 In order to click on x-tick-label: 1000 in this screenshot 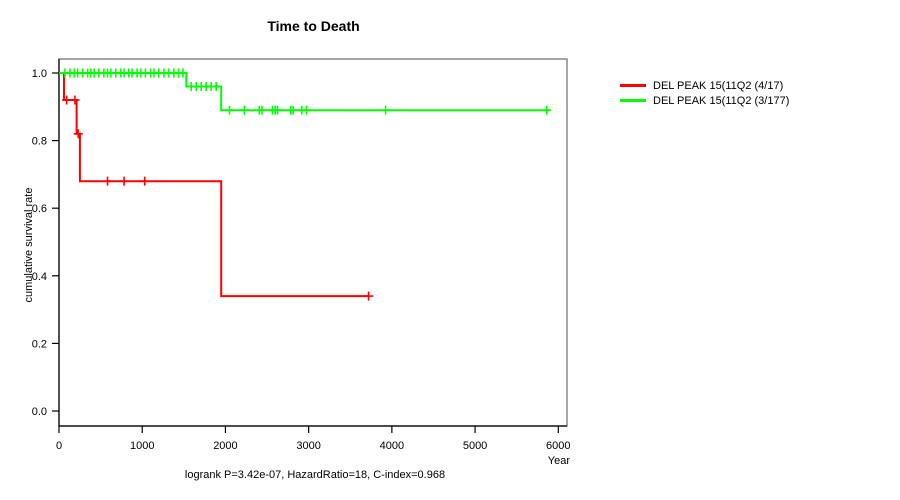, I will do `click(142, 446)`.